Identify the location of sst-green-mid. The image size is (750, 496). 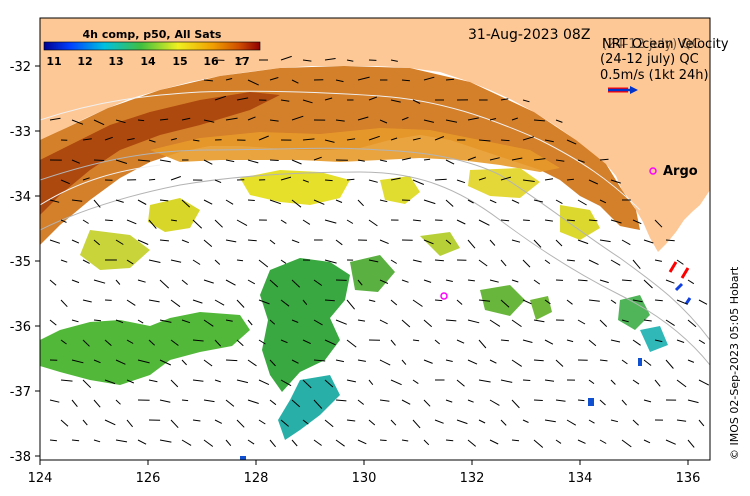
(372, 273).